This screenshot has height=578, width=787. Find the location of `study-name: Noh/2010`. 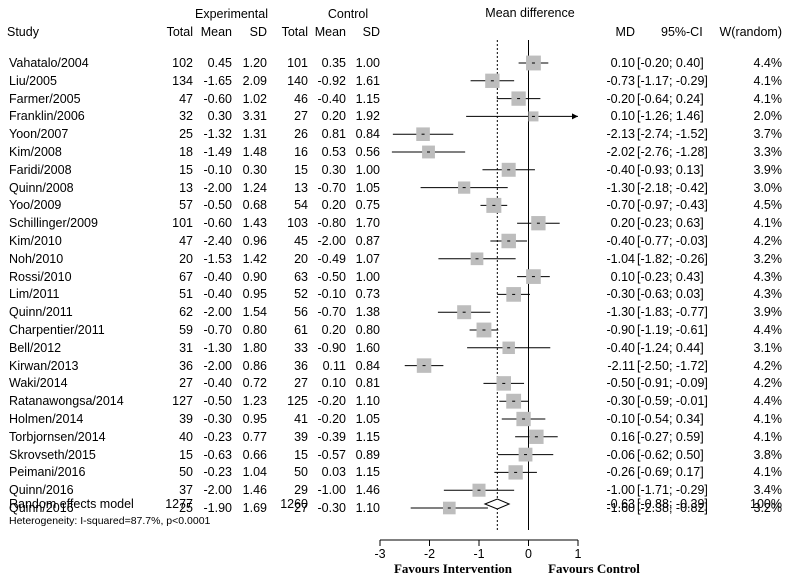

study-name: Noh/2010 is located at coordinates (36, 258).